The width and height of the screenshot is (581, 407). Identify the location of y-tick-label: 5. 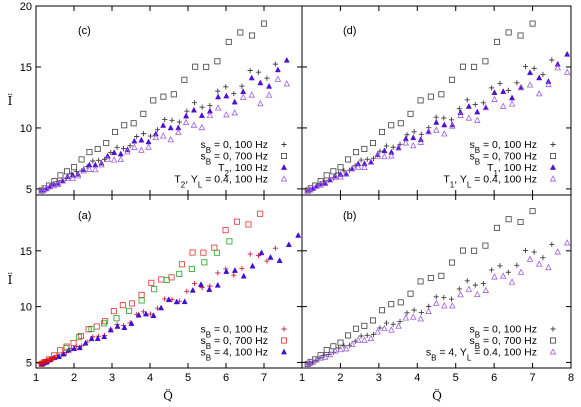
(29, 363).